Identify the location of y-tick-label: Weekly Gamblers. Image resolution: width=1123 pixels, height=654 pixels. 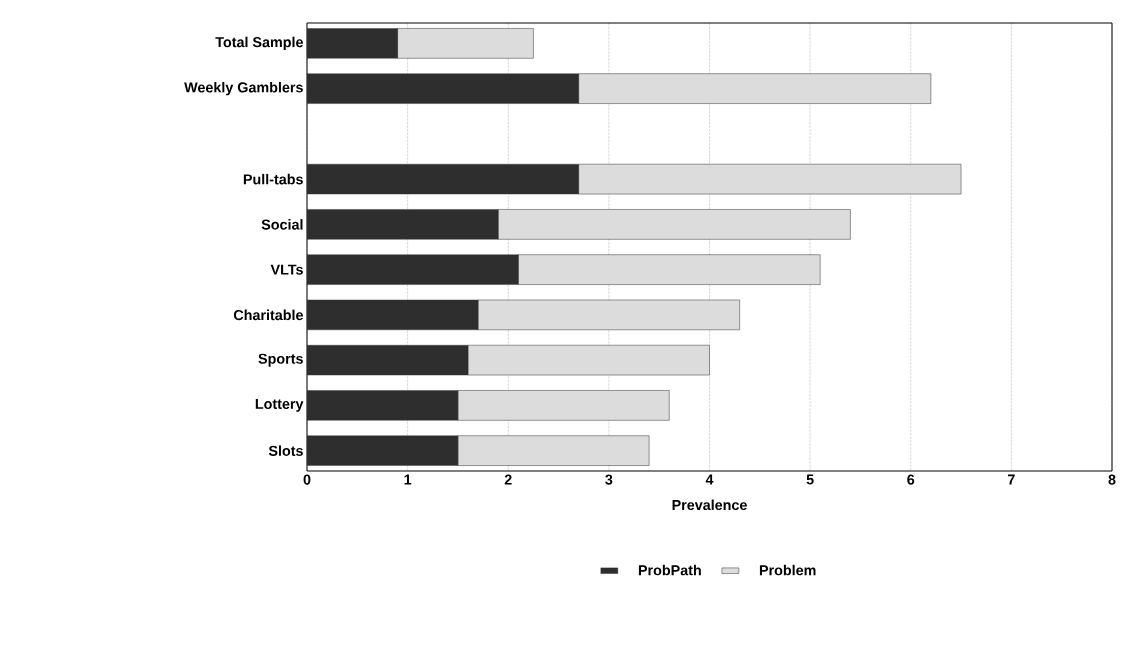
(243, 88).